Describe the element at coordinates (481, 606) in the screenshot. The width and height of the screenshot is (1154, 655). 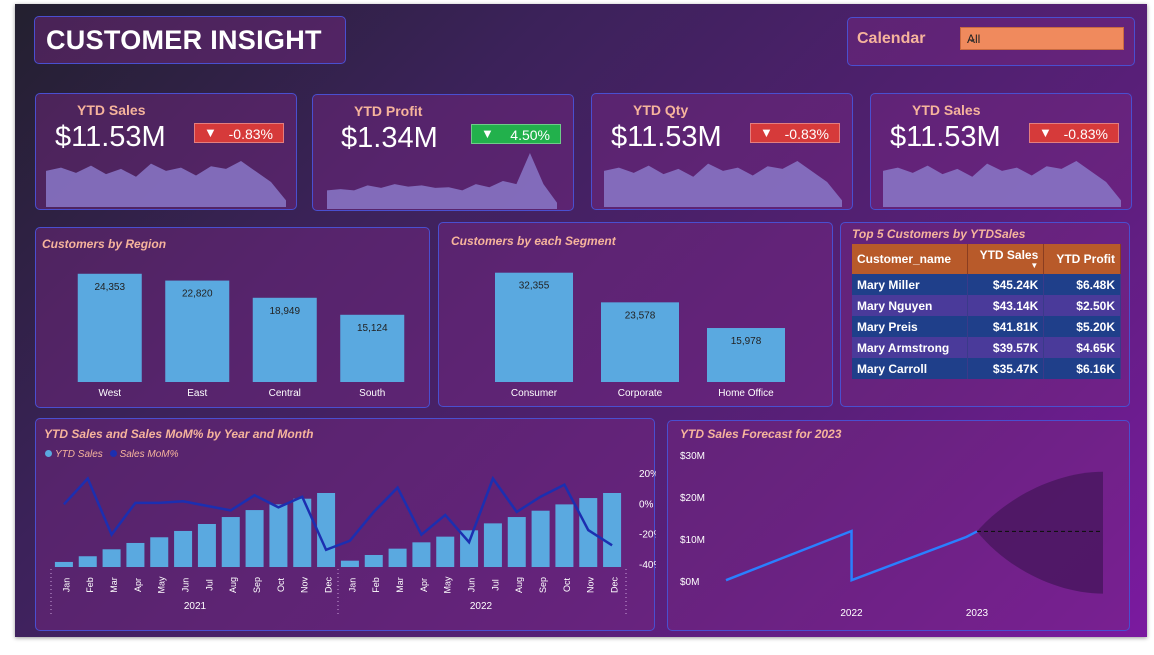
I see `year-label: 2022` at that location.